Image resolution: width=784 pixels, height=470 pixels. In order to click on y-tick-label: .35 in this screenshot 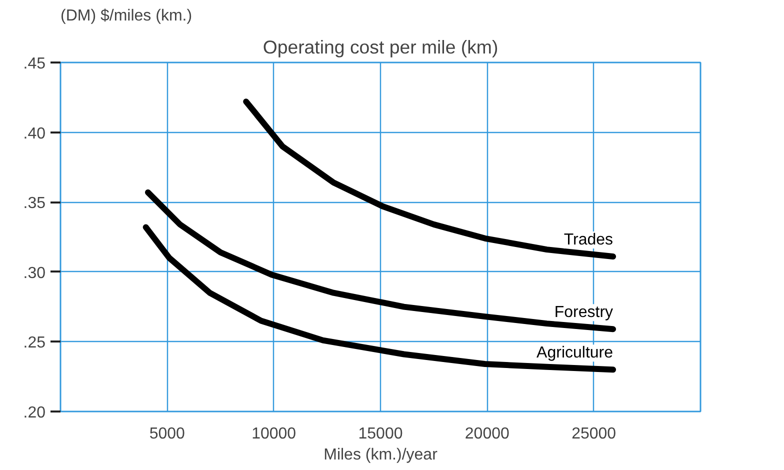, I will do `click(34, 203)`.